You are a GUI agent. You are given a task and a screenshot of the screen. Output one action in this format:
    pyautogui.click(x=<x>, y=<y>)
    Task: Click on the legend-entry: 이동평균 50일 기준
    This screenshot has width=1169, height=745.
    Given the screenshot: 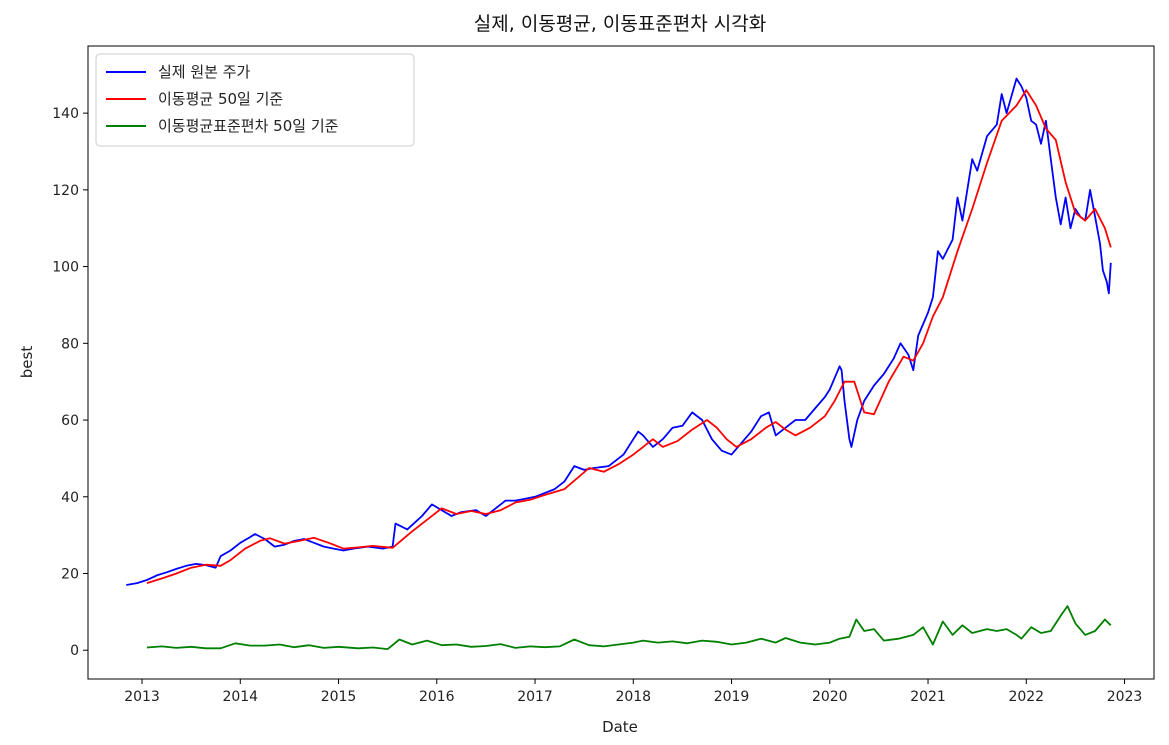 What is the action you would take?
    pyautogui.click(x=220, y=99)
    